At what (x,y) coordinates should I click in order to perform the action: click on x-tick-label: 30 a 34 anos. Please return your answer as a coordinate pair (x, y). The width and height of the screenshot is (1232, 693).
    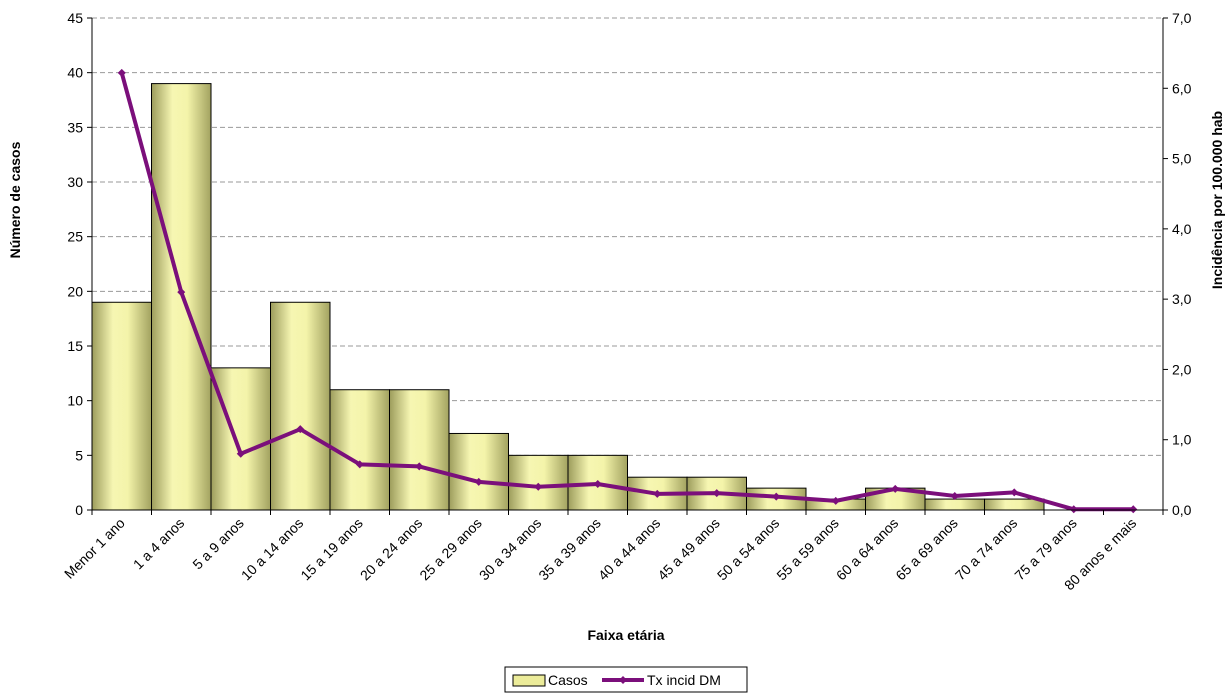
    Looking at the image, I should click on (510, 549).